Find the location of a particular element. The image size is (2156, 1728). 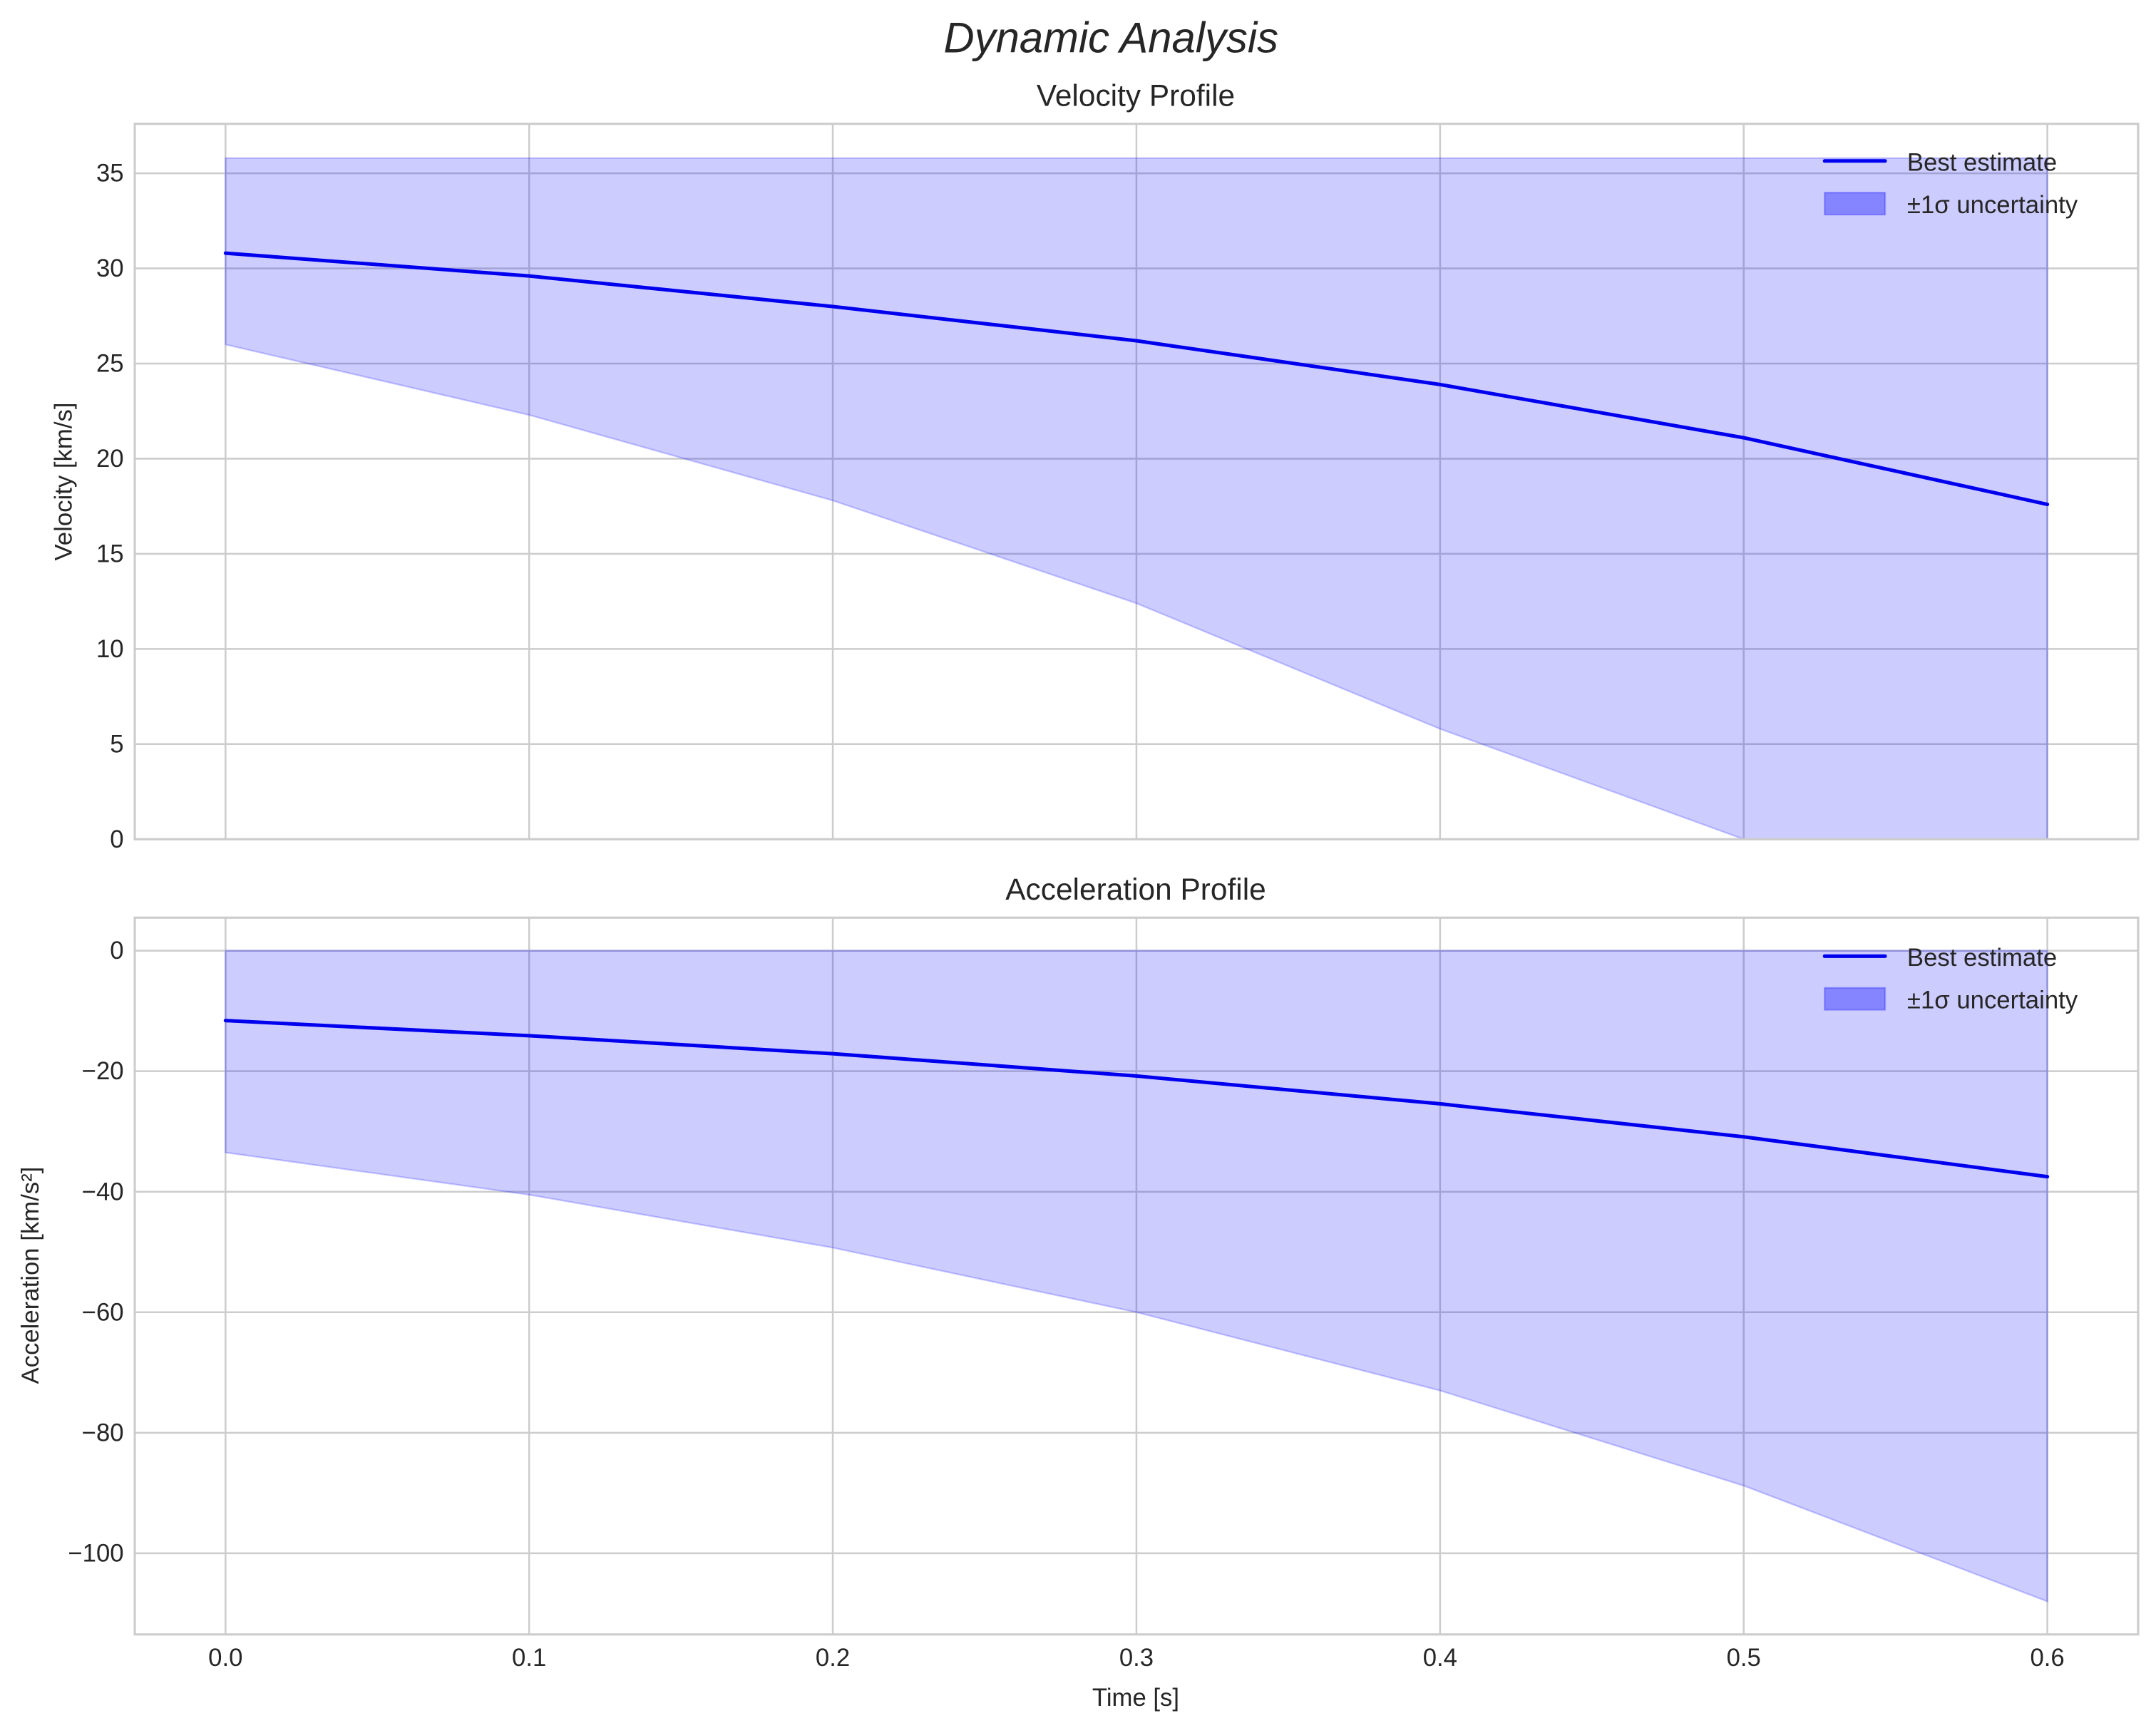

acceleration-y-tick-labels: 0 −20 −40 −60 −80 −100 is located at coordinates (95, 1252).